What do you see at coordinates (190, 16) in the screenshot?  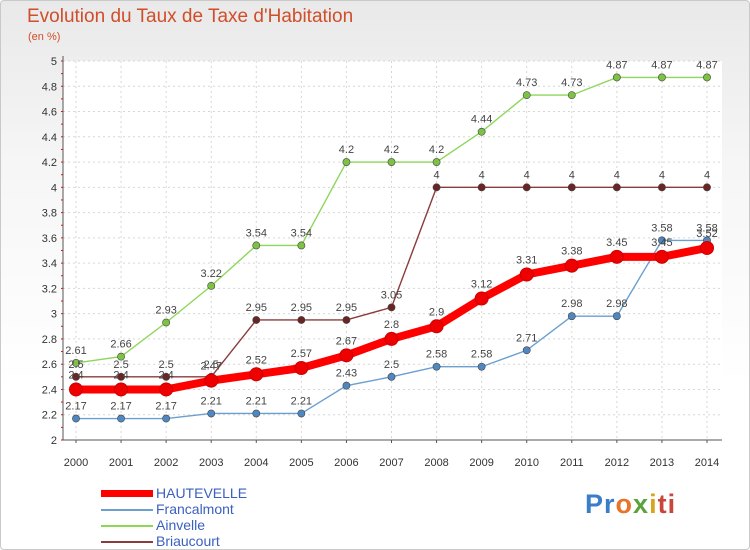 I see `chart-title: Evolution du Taux de Taxe d'Habitation` at bounding box center [190, 16].